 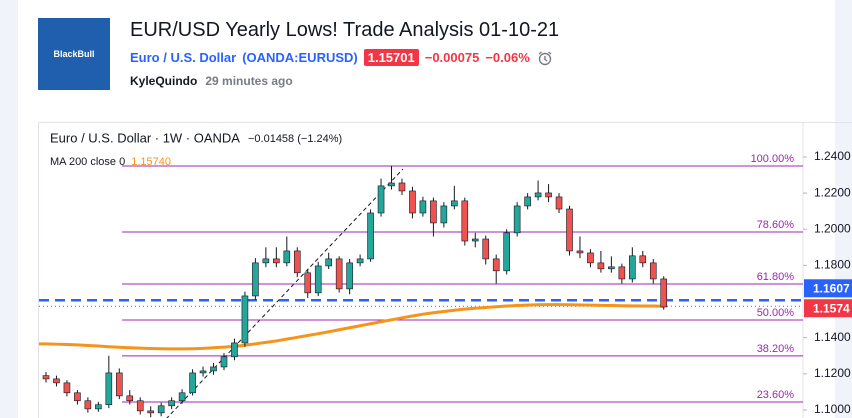 I want to click on fib-label: 50.00%, so click(x=776, y=313).